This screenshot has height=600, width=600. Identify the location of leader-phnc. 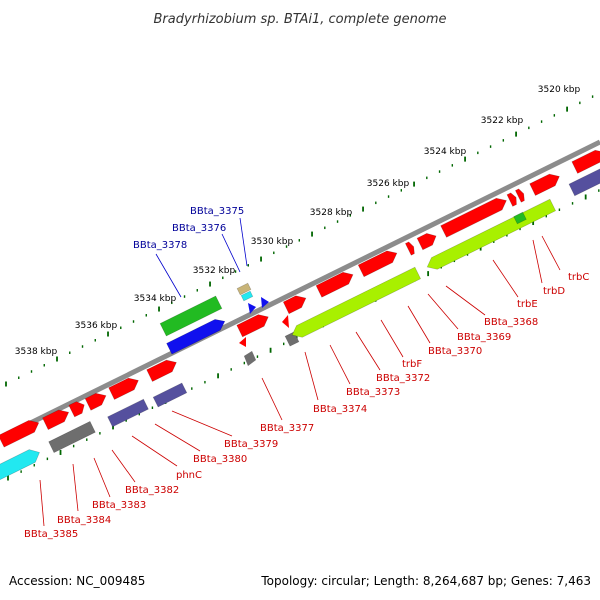
(154, 451).